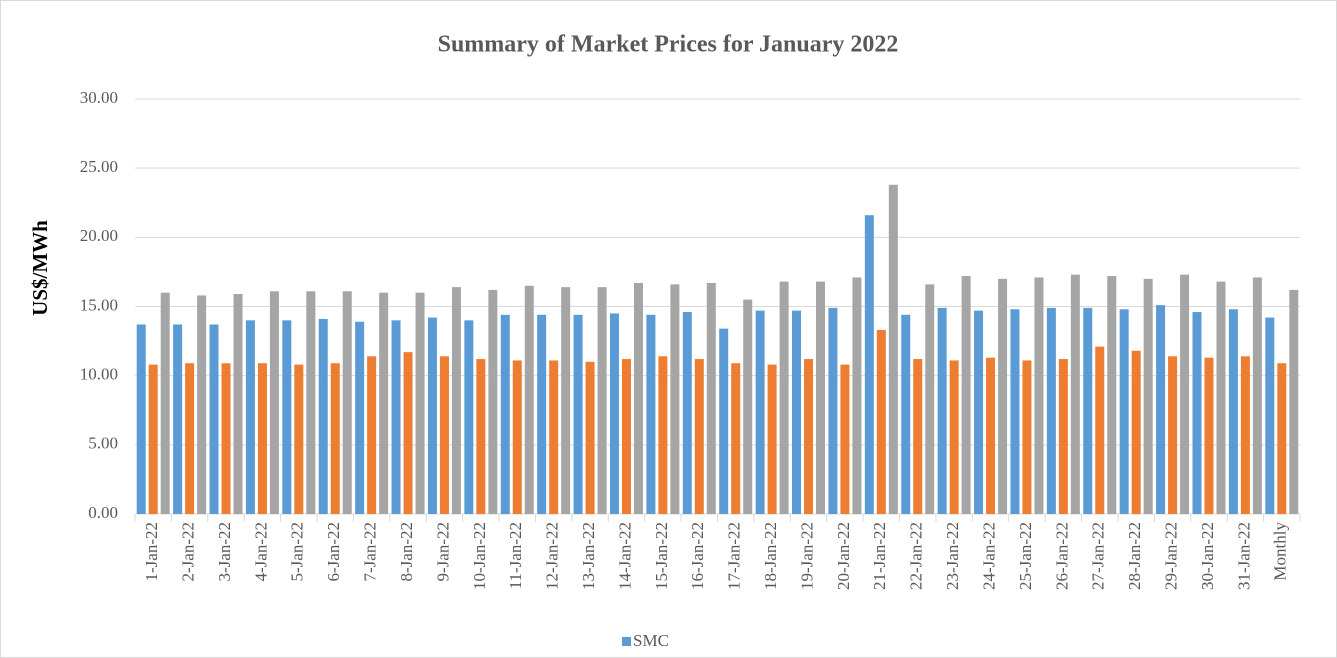 This screenshot has width=1337, height=658. What do you see at coordinates (843, 556) in the screenshot?
I see `x-tick-label: 20-Jan-22` at bounding box center [843, 556].